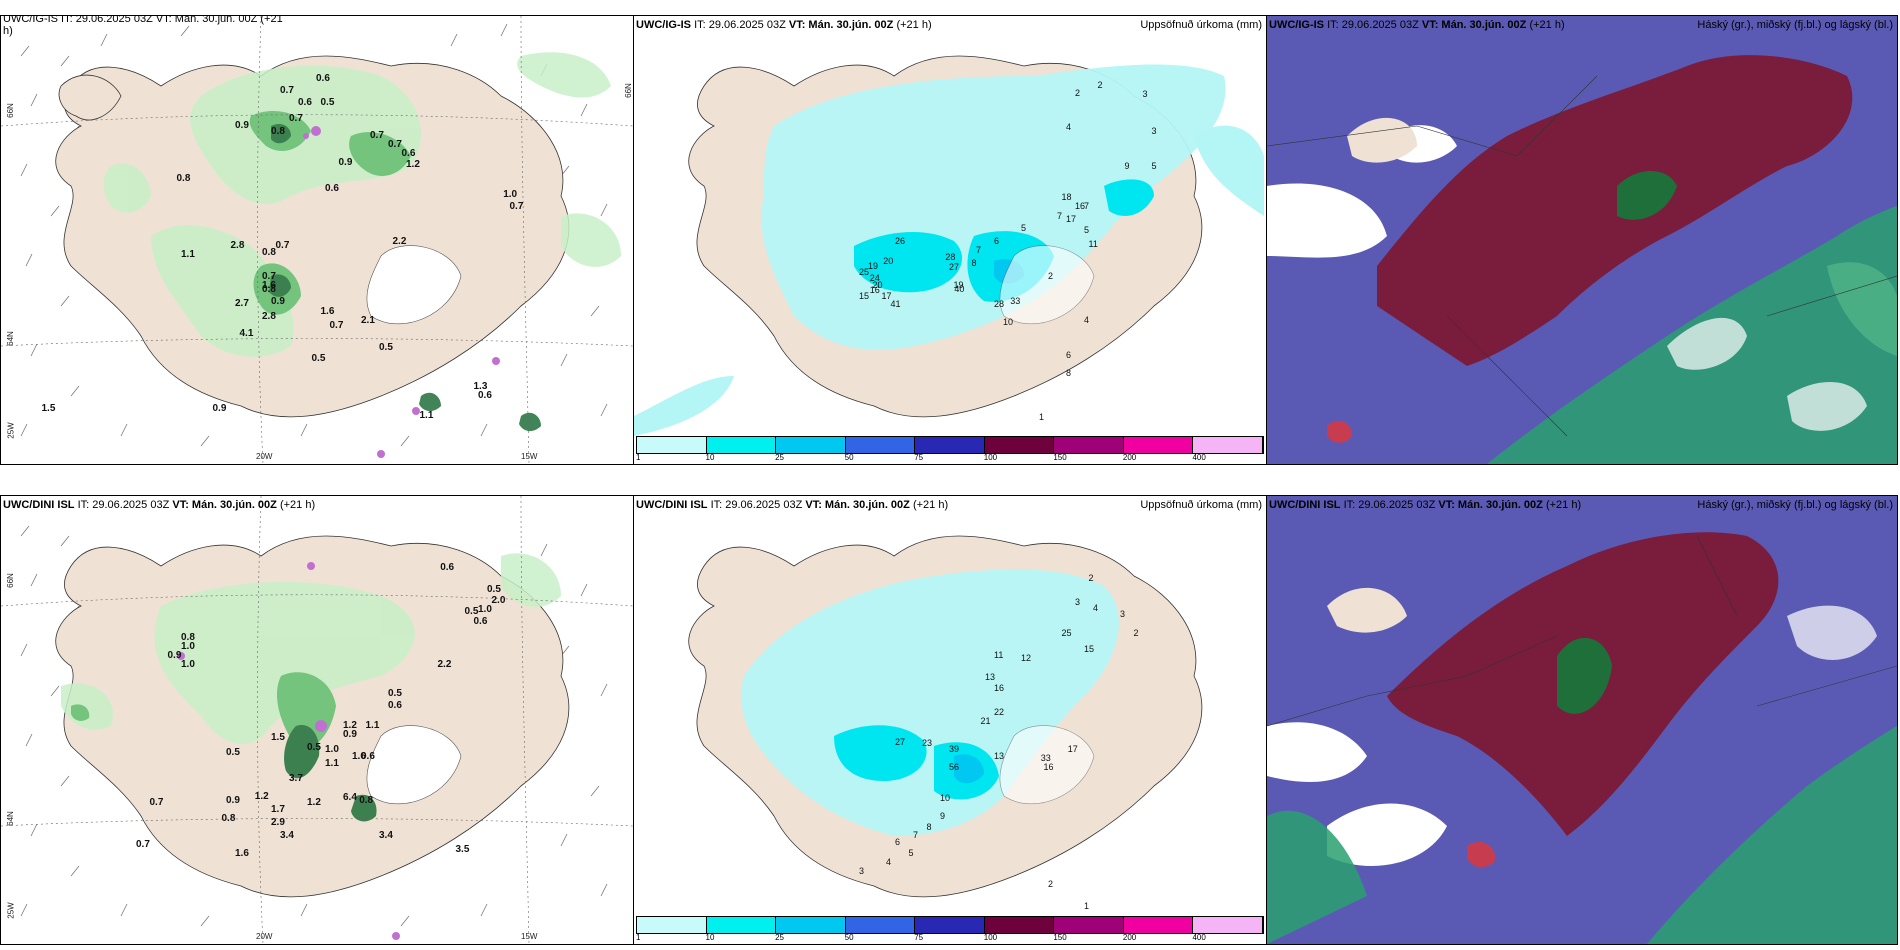 This screenshot has height=950, width=1900. What do you see at coordinates (462, 849) in the screenshot?
I see `value-label: 3.5` at bounding box center [462, 849].